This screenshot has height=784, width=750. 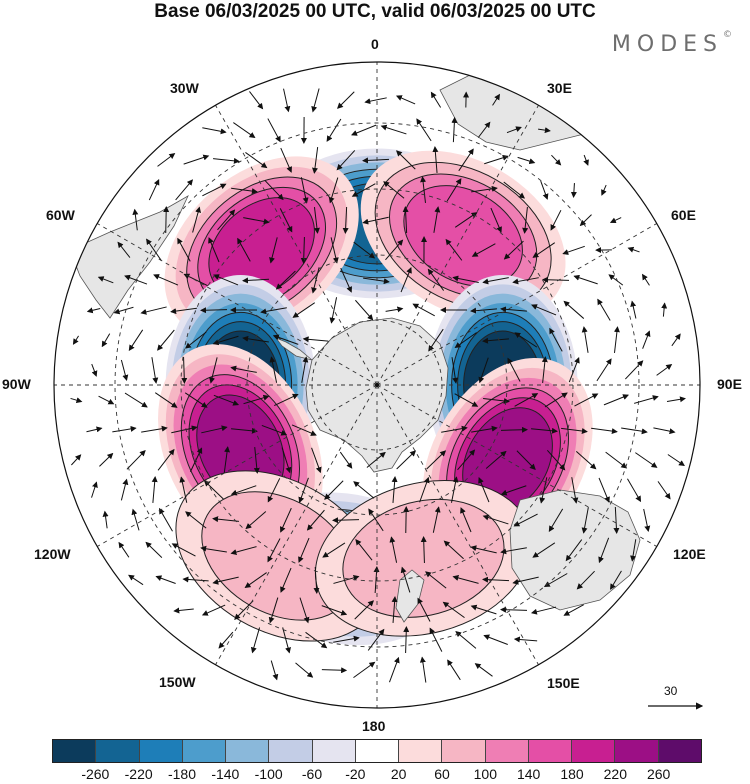 I want to click on south-pole-marker, so click(x=377, y=385).